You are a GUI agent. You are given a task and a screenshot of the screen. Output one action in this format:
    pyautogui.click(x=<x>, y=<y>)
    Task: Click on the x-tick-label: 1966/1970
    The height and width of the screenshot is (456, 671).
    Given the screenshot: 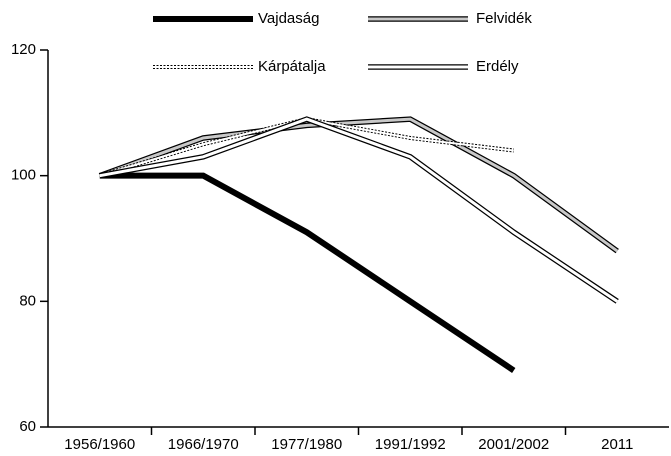 What is the action you would take?
    pyautogui.click(x=203, y=444)
    